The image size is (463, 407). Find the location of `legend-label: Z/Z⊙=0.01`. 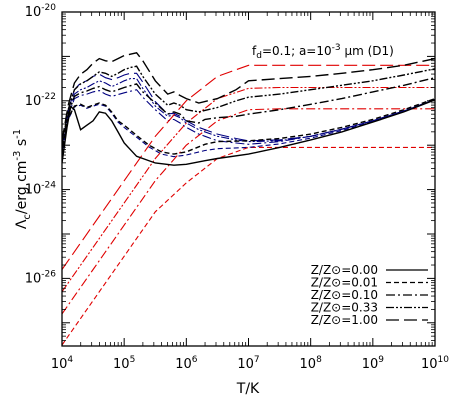

legend-label: Z/Z⊙=0.01 is located at coordinates (344, 283).